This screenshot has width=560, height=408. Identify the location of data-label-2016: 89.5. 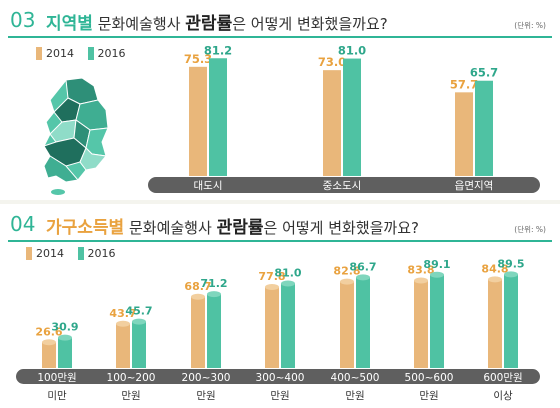
(510, 263).